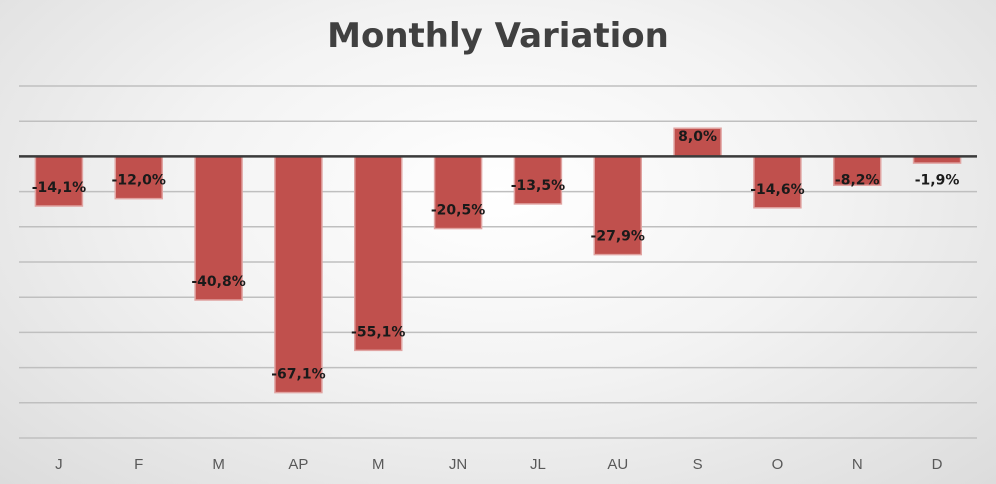 This screenshot has width=996, height=484. What do you see at coordinates (298, 464) in the screenshot?
I see `x-tick-label-4: AP` at bounding box center [298, 464].